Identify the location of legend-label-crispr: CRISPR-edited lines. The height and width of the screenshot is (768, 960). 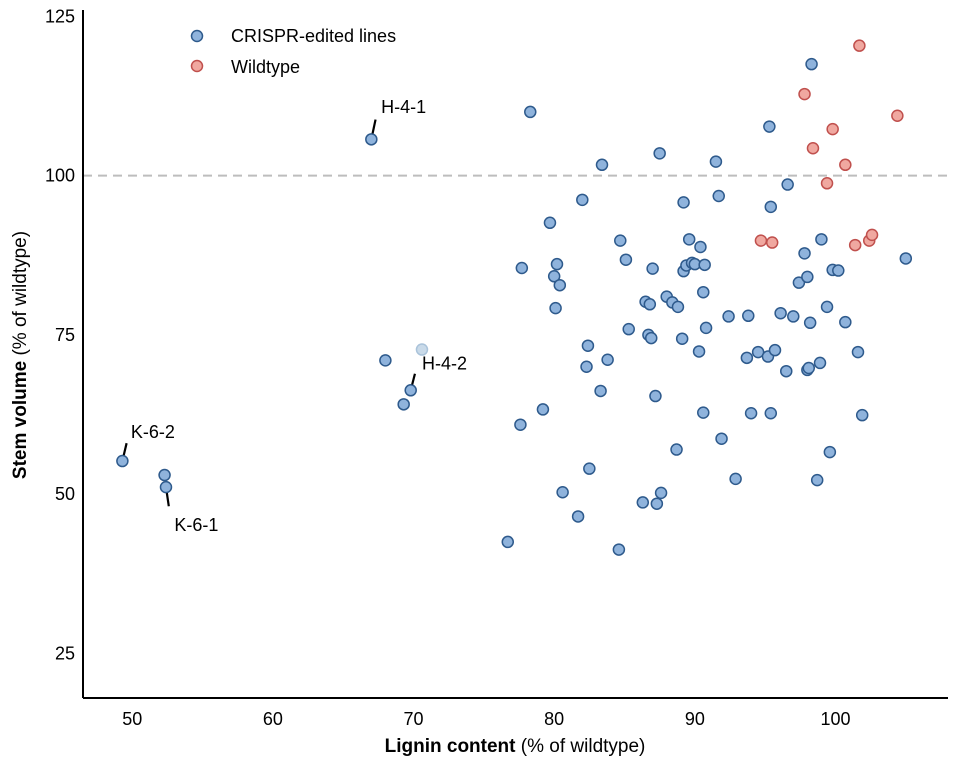
(313, 36).